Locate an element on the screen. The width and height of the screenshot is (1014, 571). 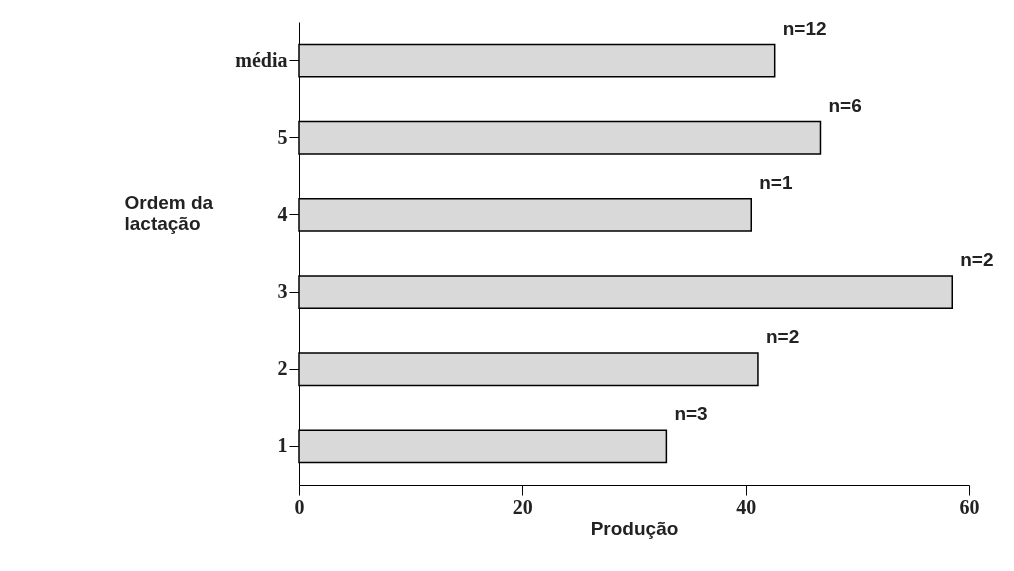
y-axis-title: Ordem da lactação is located at coordinates (169, 212).